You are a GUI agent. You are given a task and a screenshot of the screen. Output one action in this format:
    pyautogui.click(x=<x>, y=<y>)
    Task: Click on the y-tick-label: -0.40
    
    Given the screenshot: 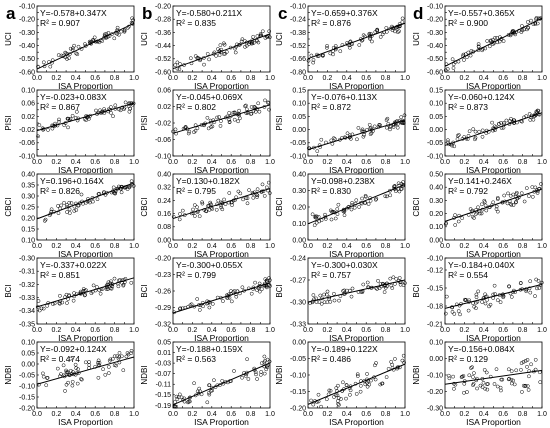 What is the action you would take?
    pyautogui.click(x=27, y=46)
    